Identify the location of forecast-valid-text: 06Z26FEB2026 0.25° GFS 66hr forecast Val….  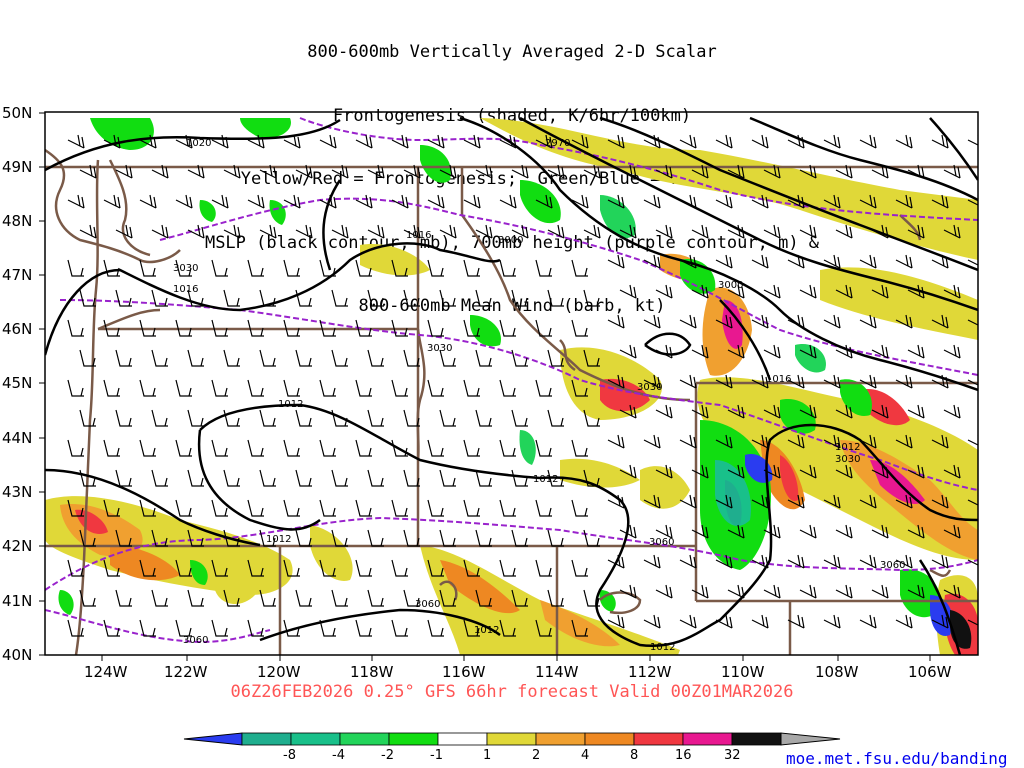
(512, 692).